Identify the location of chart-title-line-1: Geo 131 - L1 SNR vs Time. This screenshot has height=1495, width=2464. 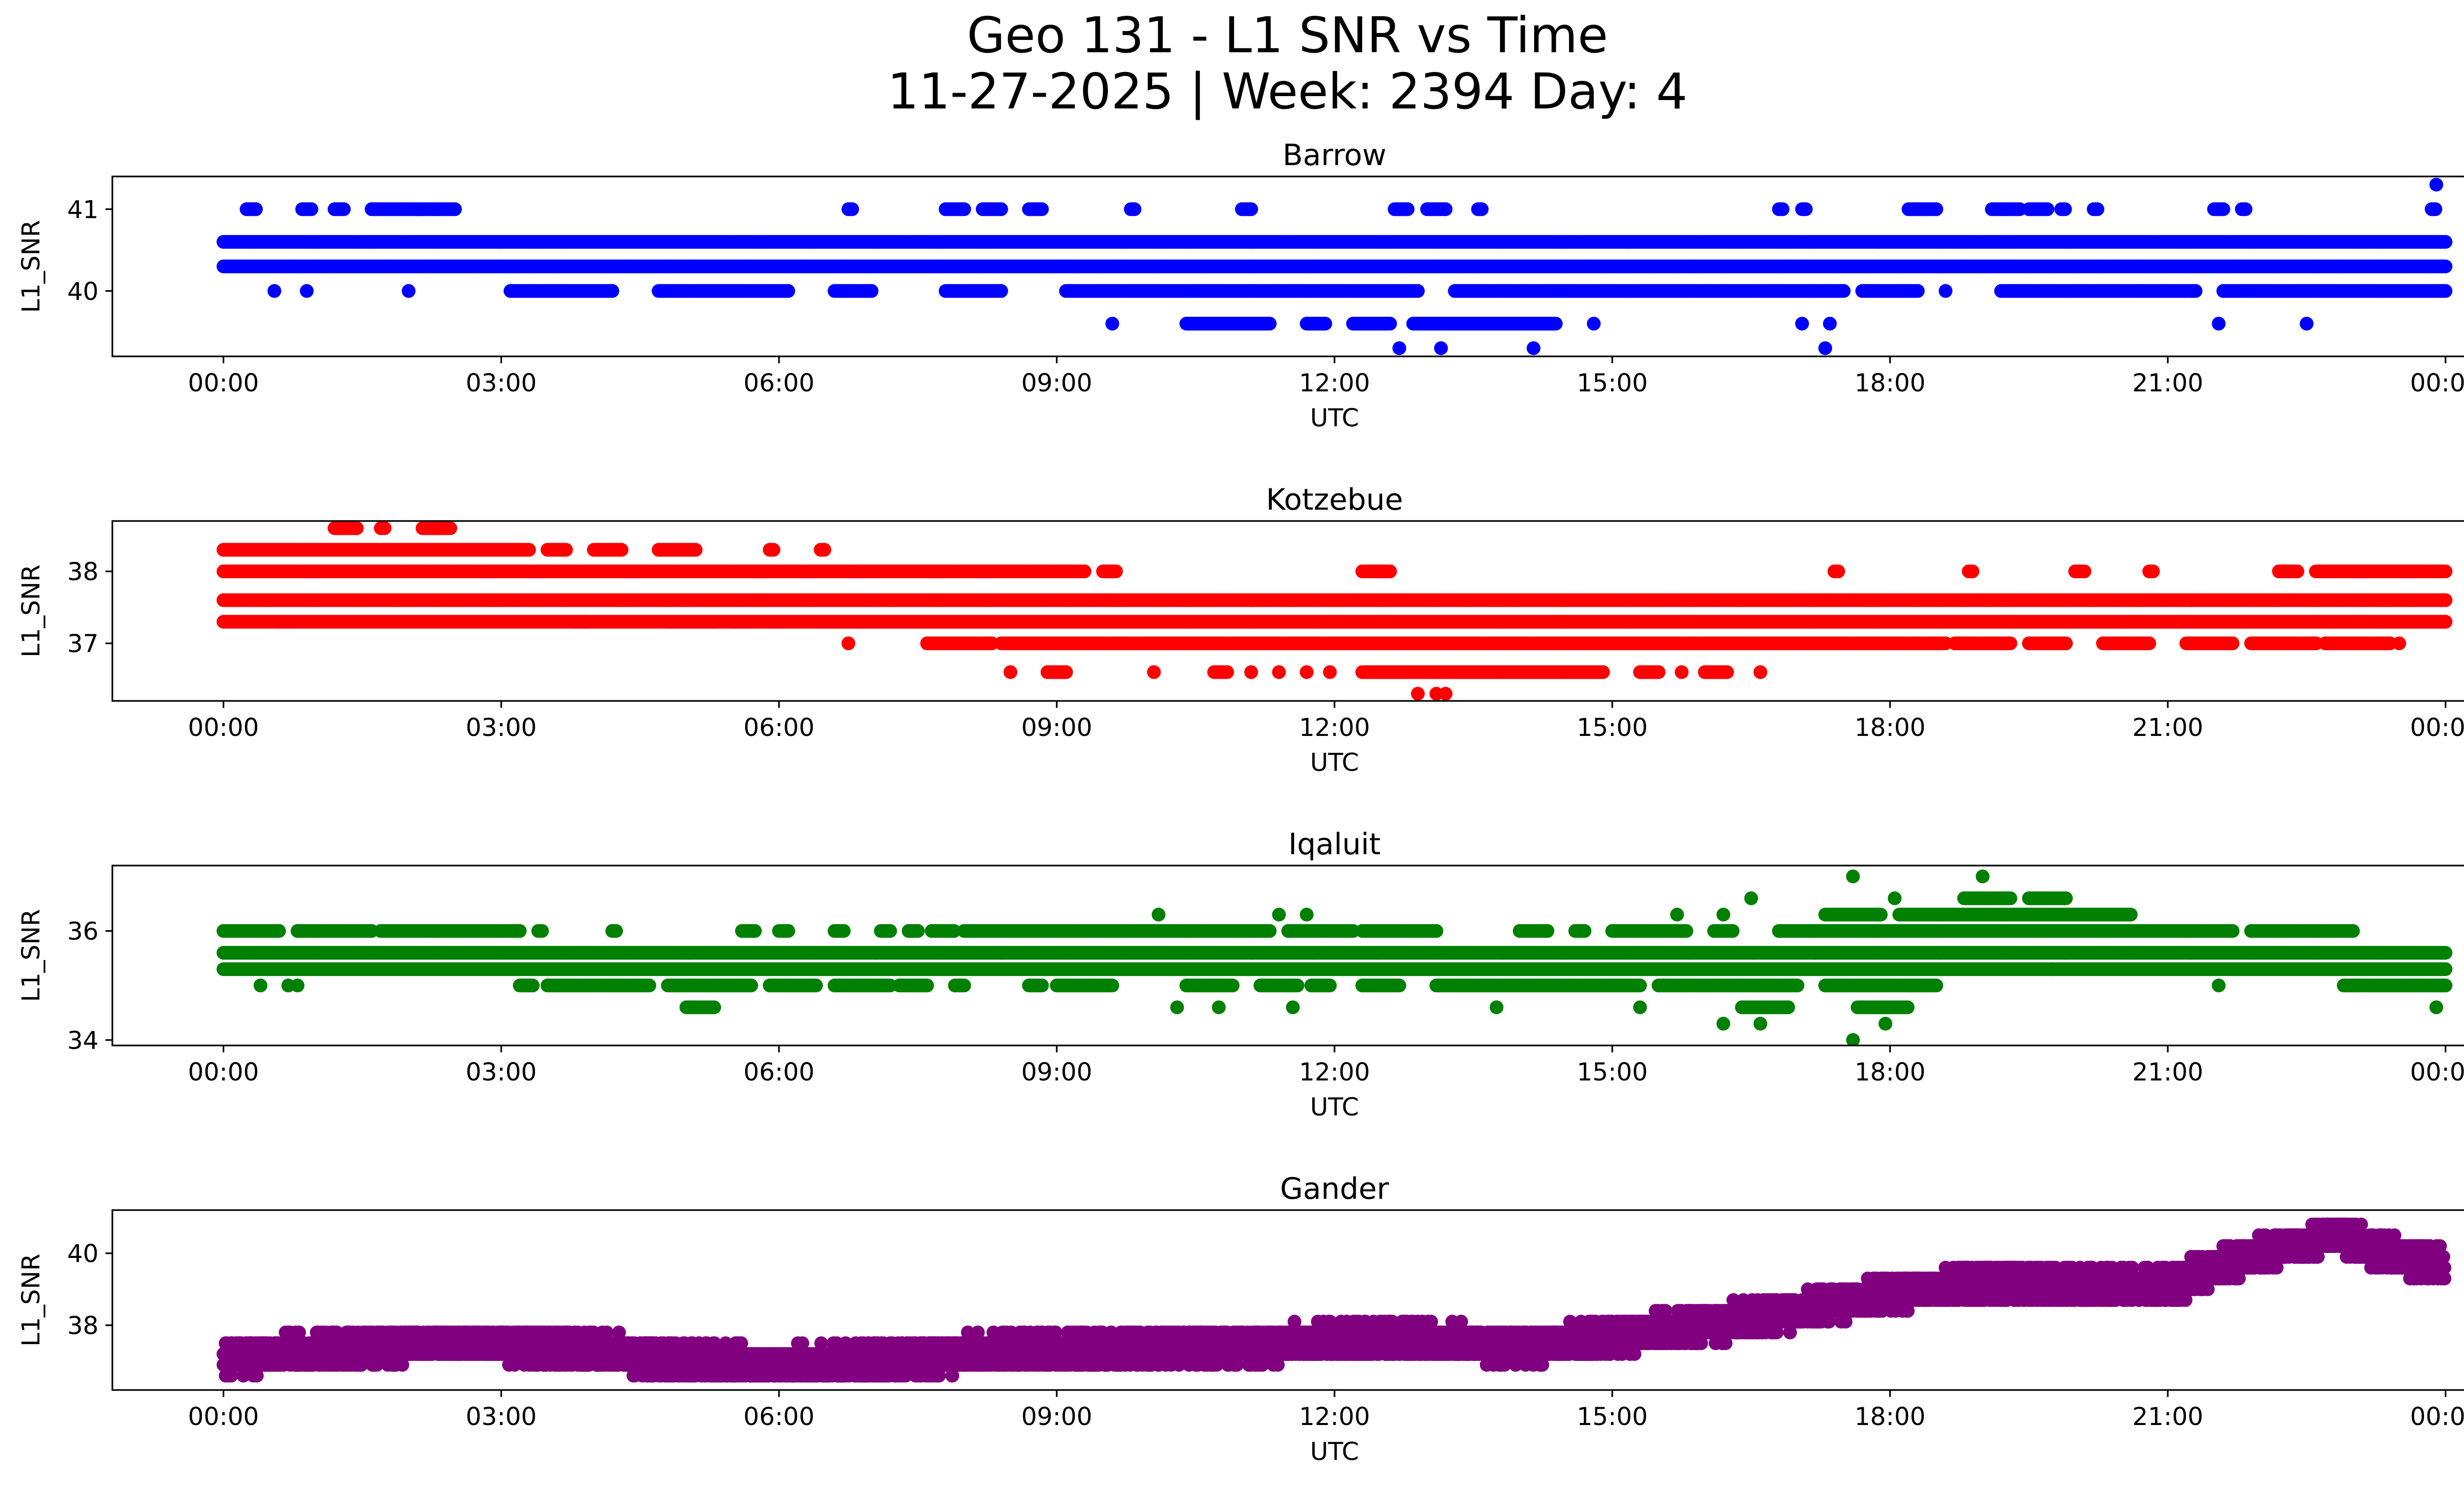
(1287, 35).